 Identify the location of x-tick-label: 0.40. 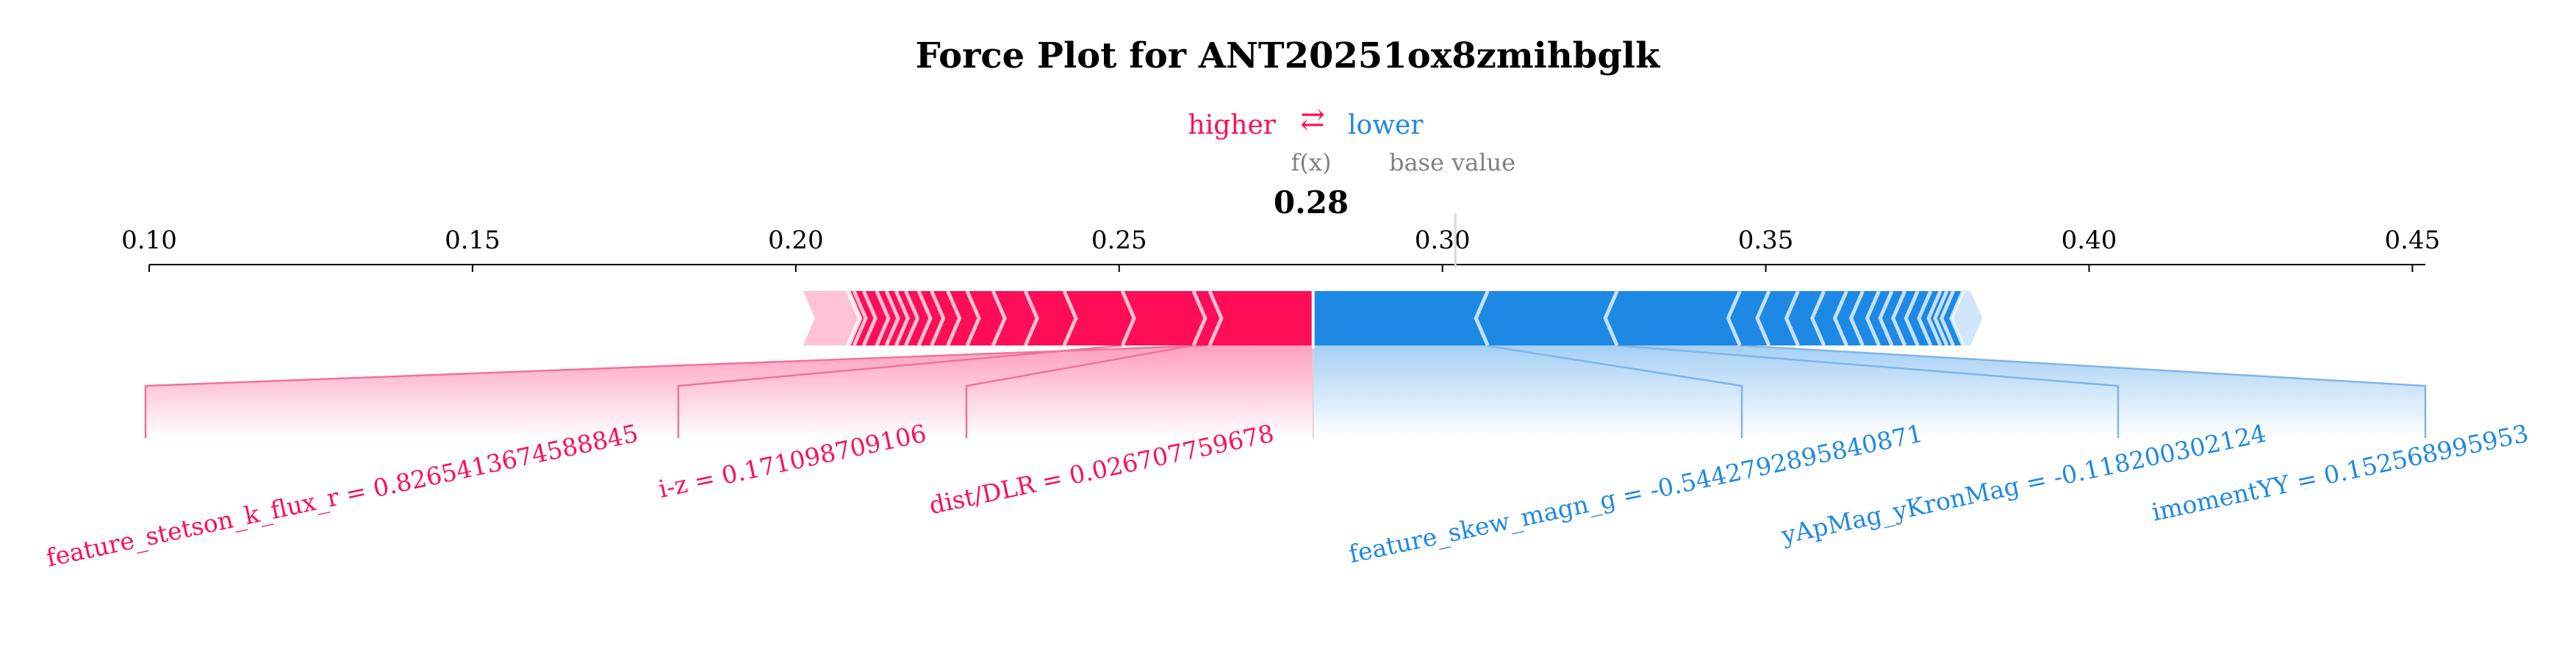
(2089, 240).